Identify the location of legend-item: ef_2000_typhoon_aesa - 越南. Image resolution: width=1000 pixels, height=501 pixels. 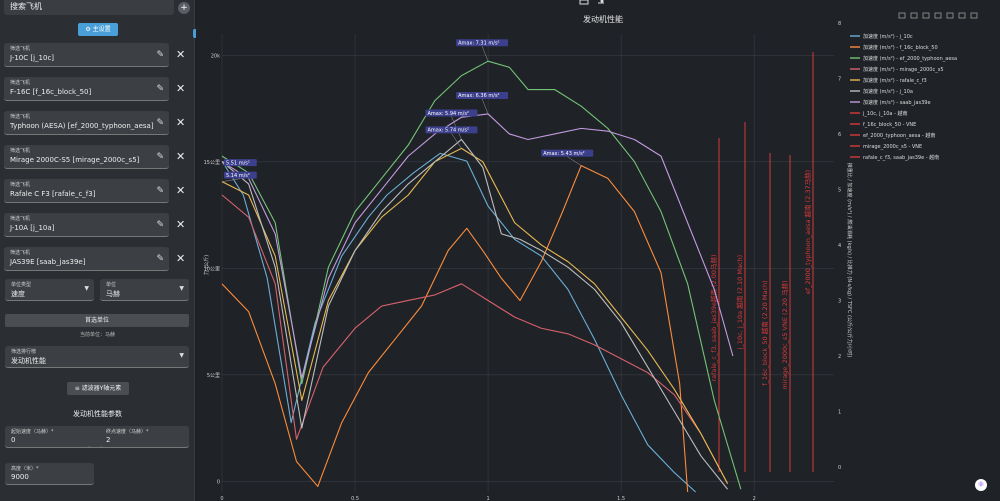
(899, 135).